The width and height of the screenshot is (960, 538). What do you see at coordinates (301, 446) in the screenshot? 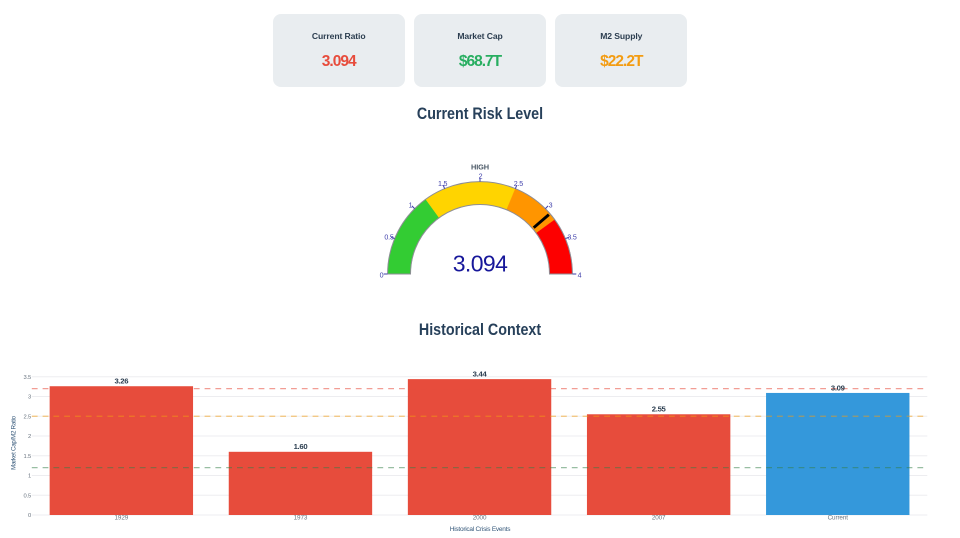
I see `svg-text: 1.60` at bounding box center [301, 446].